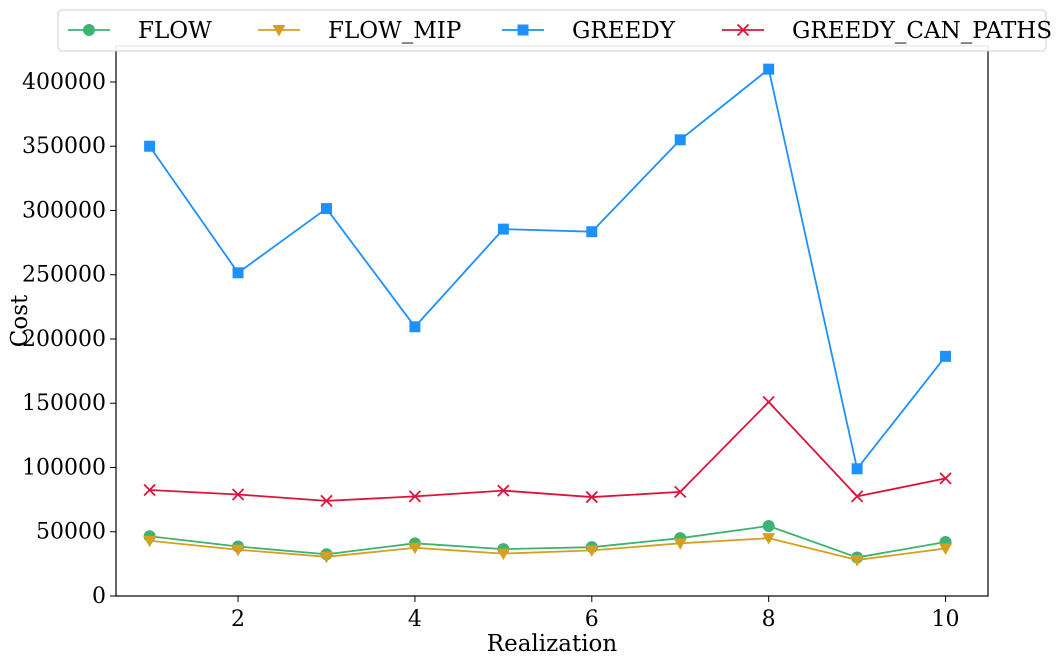 This screenshot has width=1056, height=666. What do you see at coordinates (552, 644) in the screenshot?
I see `x-axis-label: Realization` at bounding box center [552, 644].